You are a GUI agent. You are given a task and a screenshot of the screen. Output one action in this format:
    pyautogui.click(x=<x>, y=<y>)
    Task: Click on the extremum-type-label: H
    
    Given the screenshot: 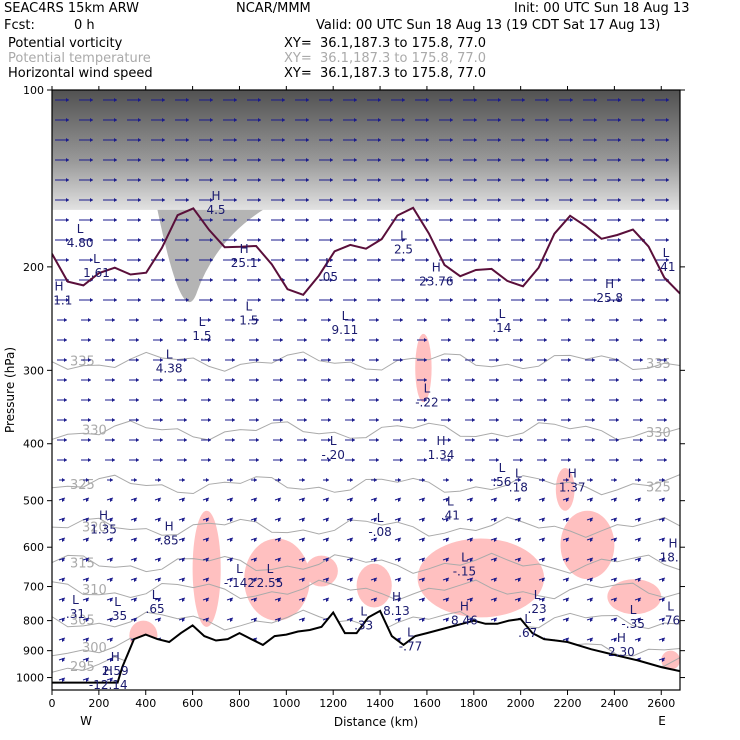 What is the action you would take?
    pyautogui.click(x=621, y=638)
    